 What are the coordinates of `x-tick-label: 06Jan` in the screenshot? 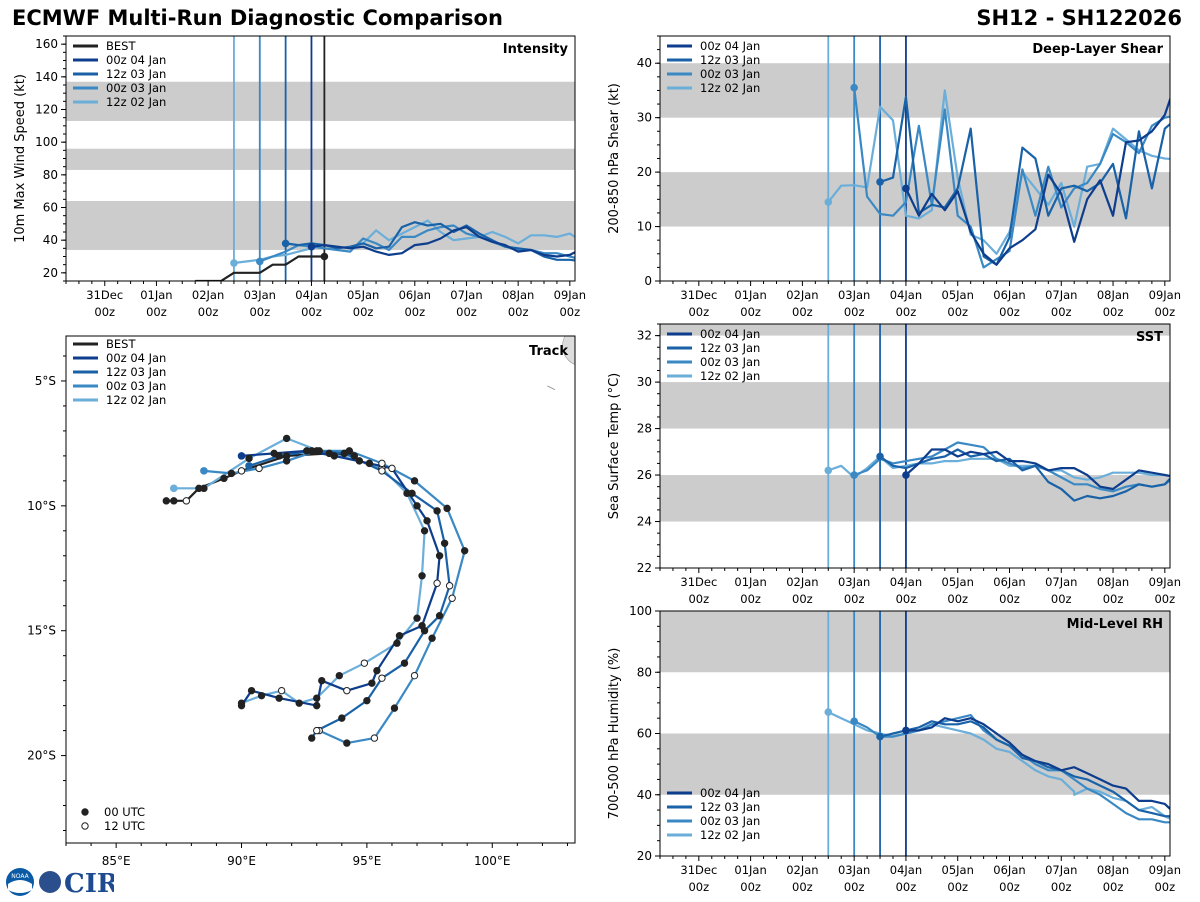 It's located at (415, 295).